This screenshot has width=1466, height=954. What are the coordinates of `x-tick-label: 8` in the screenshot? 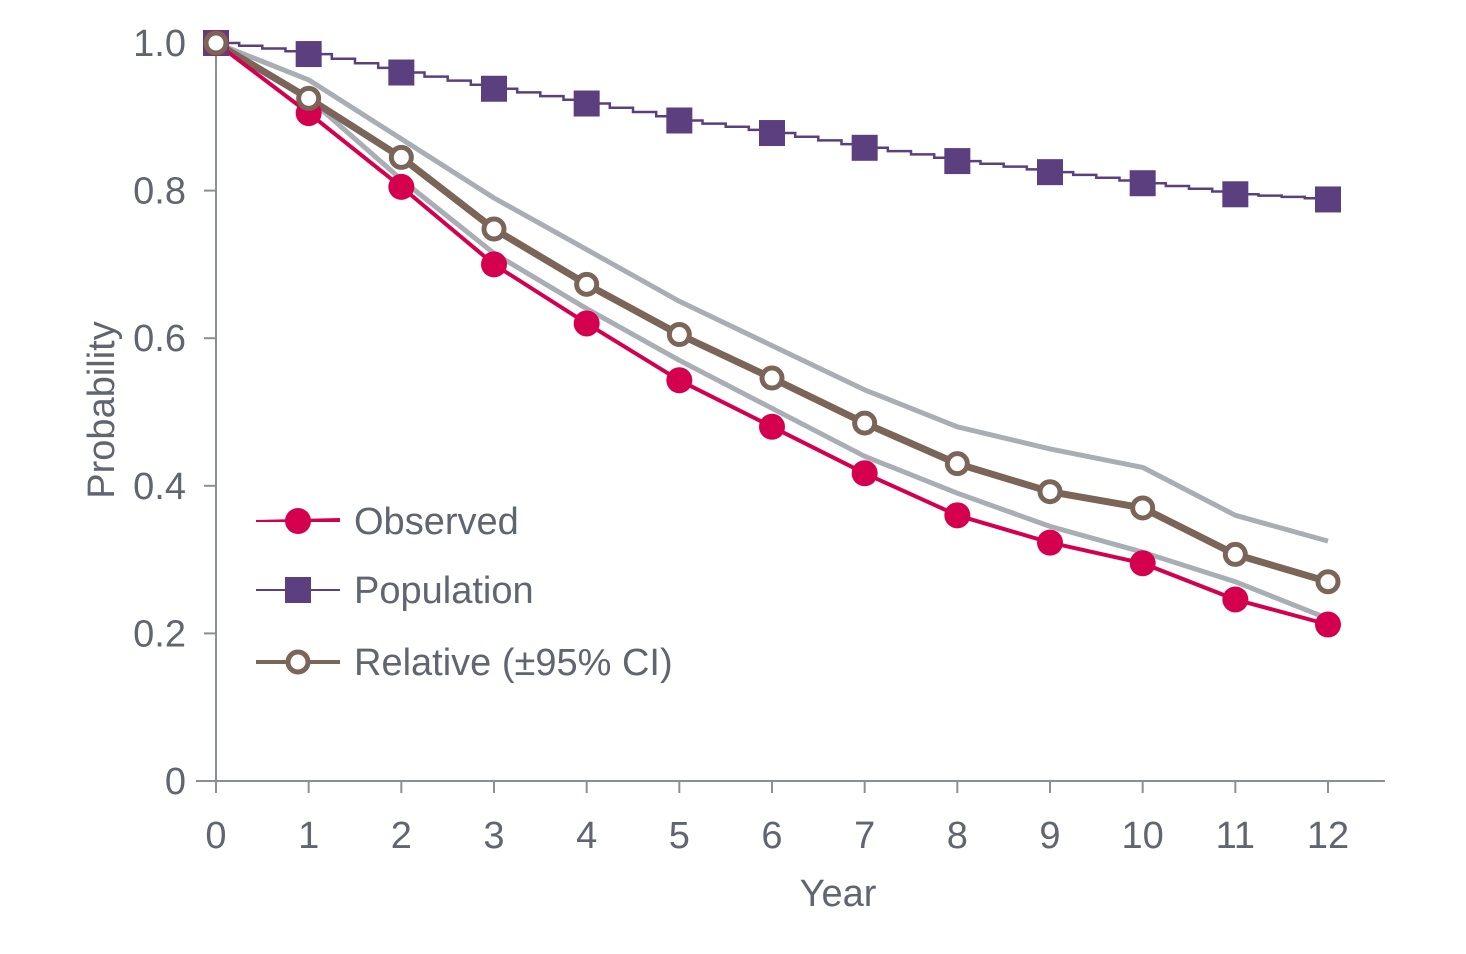 It's located at (957, 836).